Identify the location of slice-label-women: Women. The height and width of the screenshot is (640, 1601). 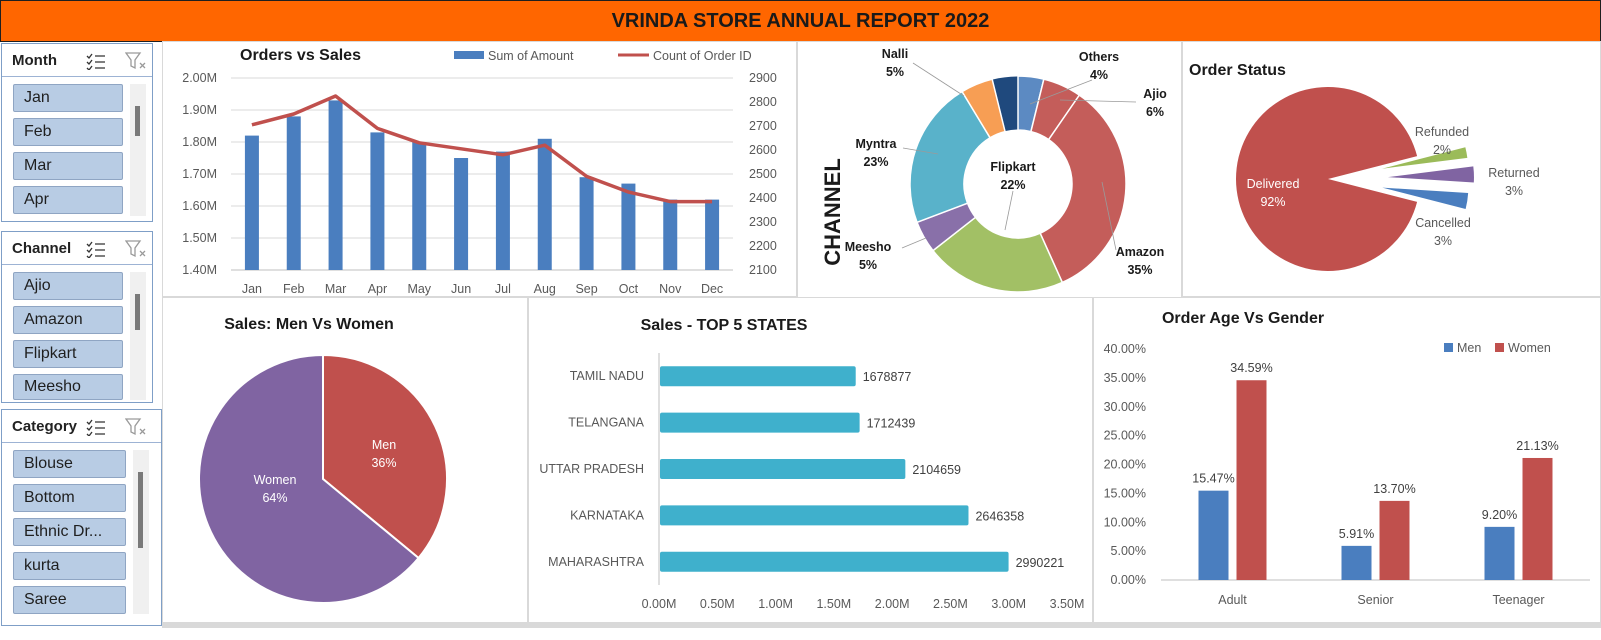
(275, 480).